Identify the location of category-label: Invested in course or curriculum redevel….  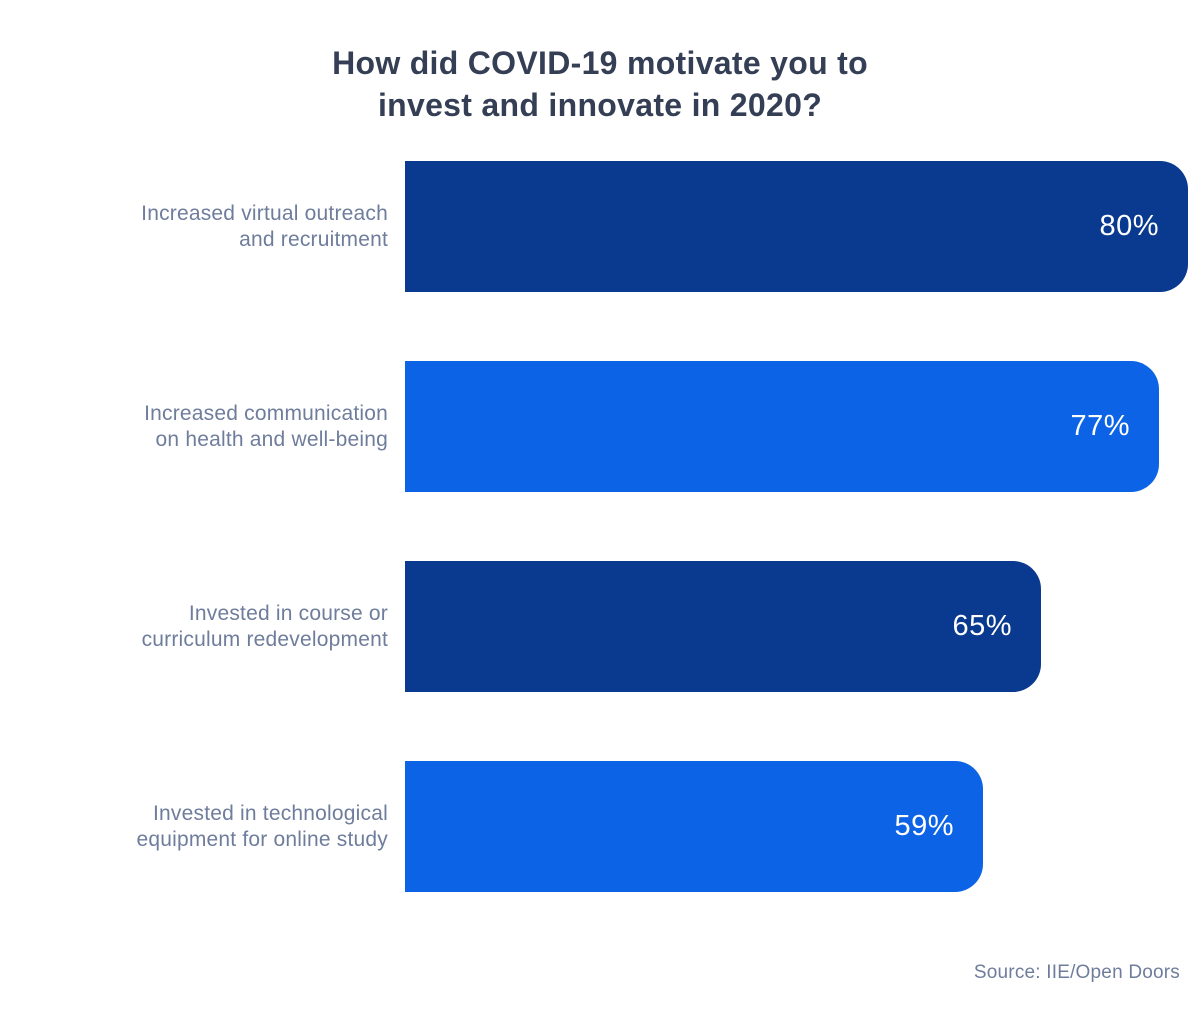
(264, 626).